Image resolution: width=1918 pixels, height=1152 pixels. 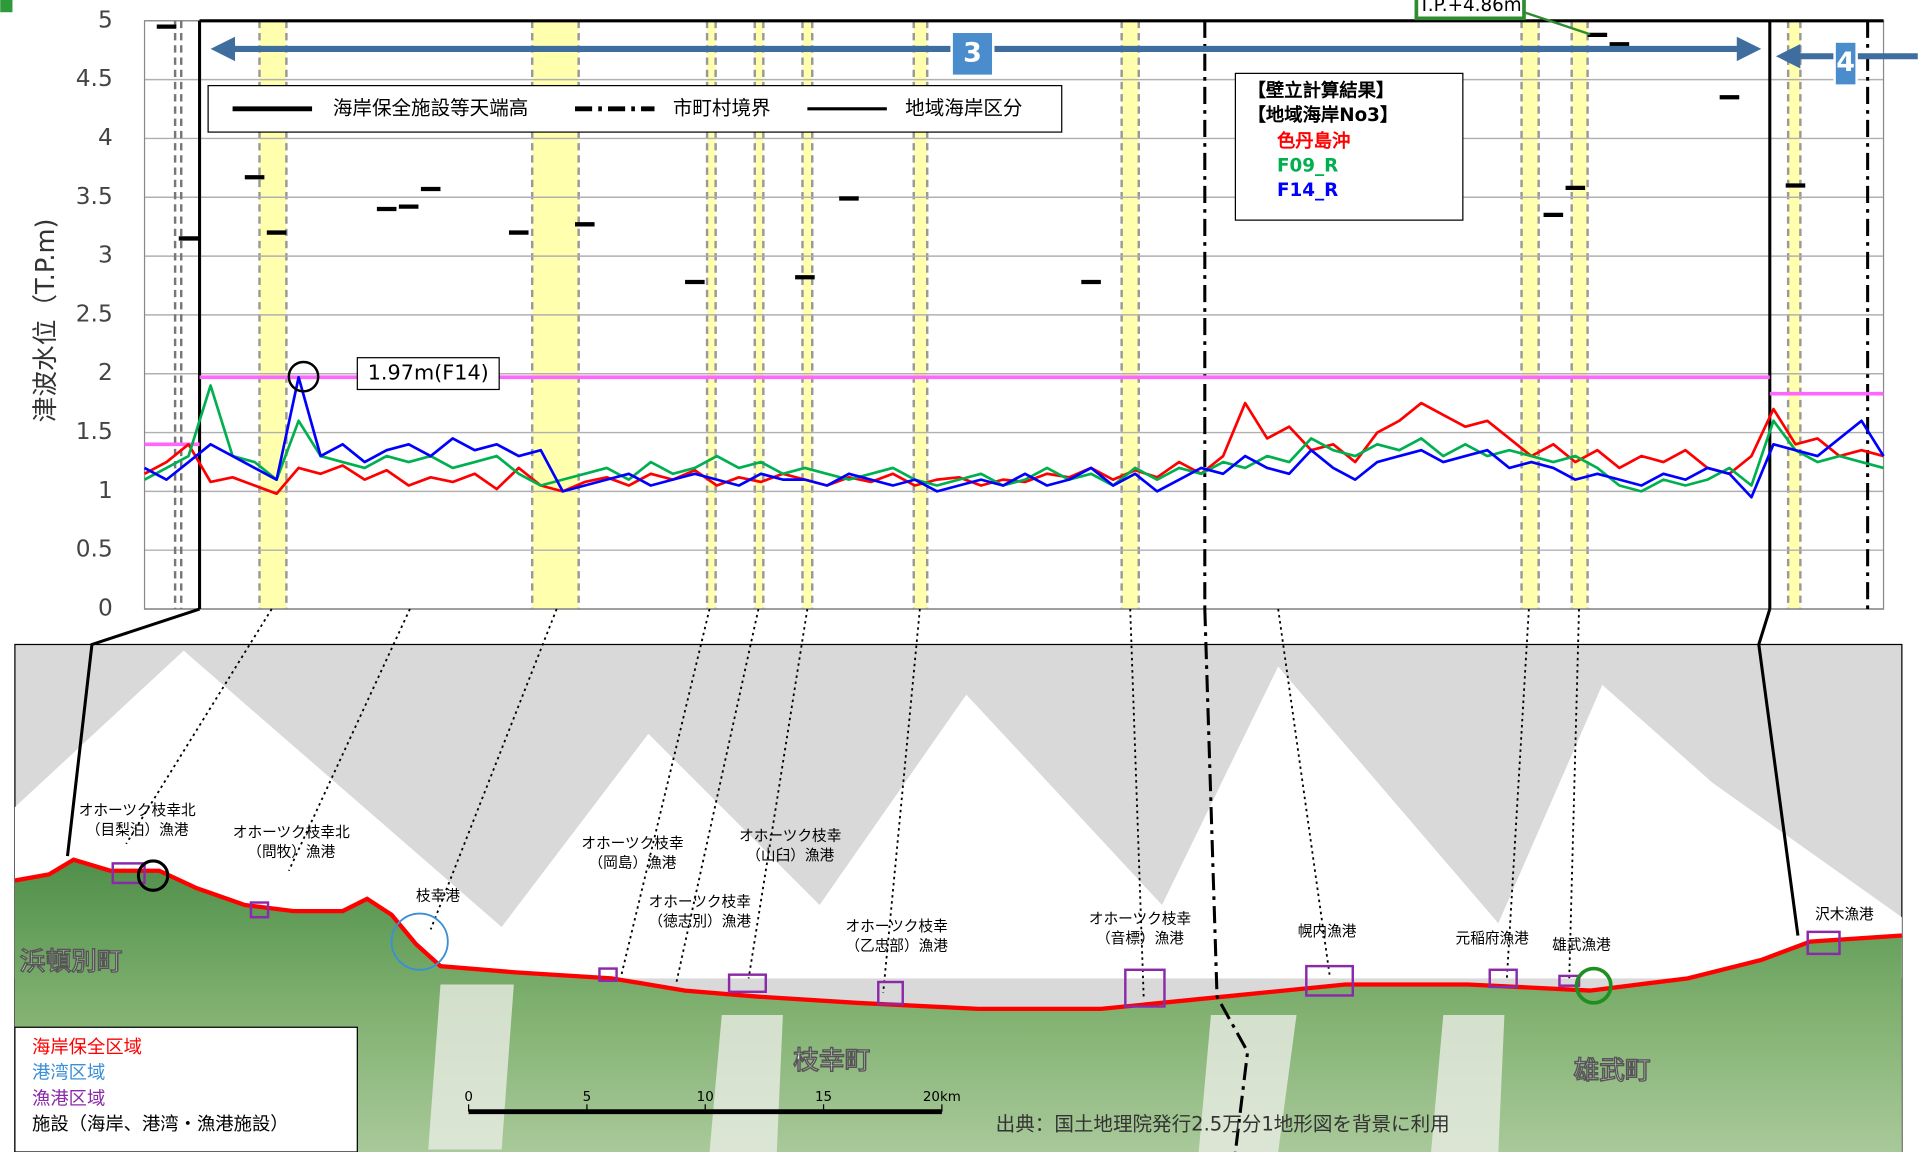 What do you see at coordinates (633, 862) in the screenshot?
I see `port-label: （岡島）漁港` at bounding box center [633, 862].